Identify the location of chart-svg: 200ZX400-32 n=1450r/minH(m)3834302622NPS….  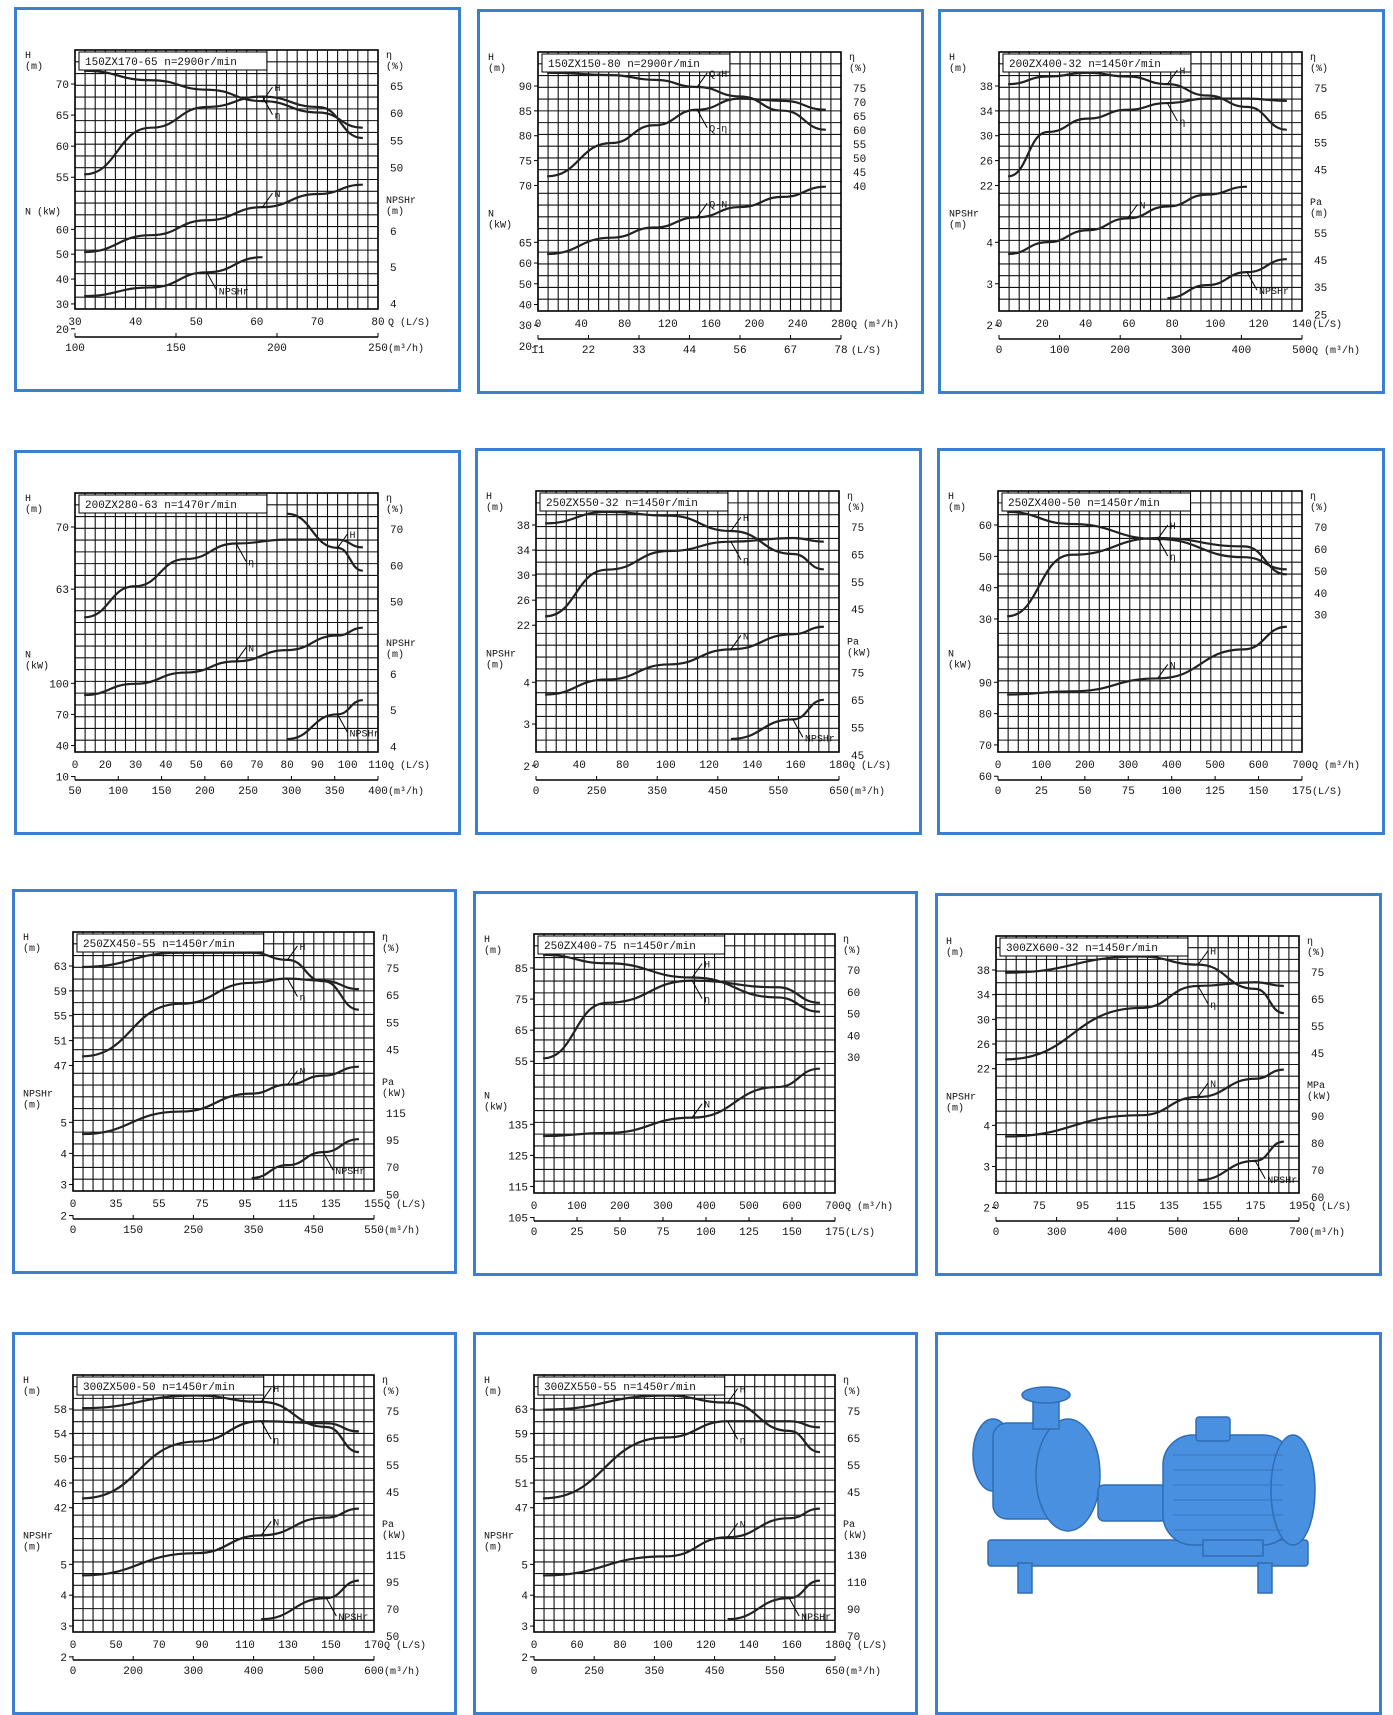
(1154, 204).